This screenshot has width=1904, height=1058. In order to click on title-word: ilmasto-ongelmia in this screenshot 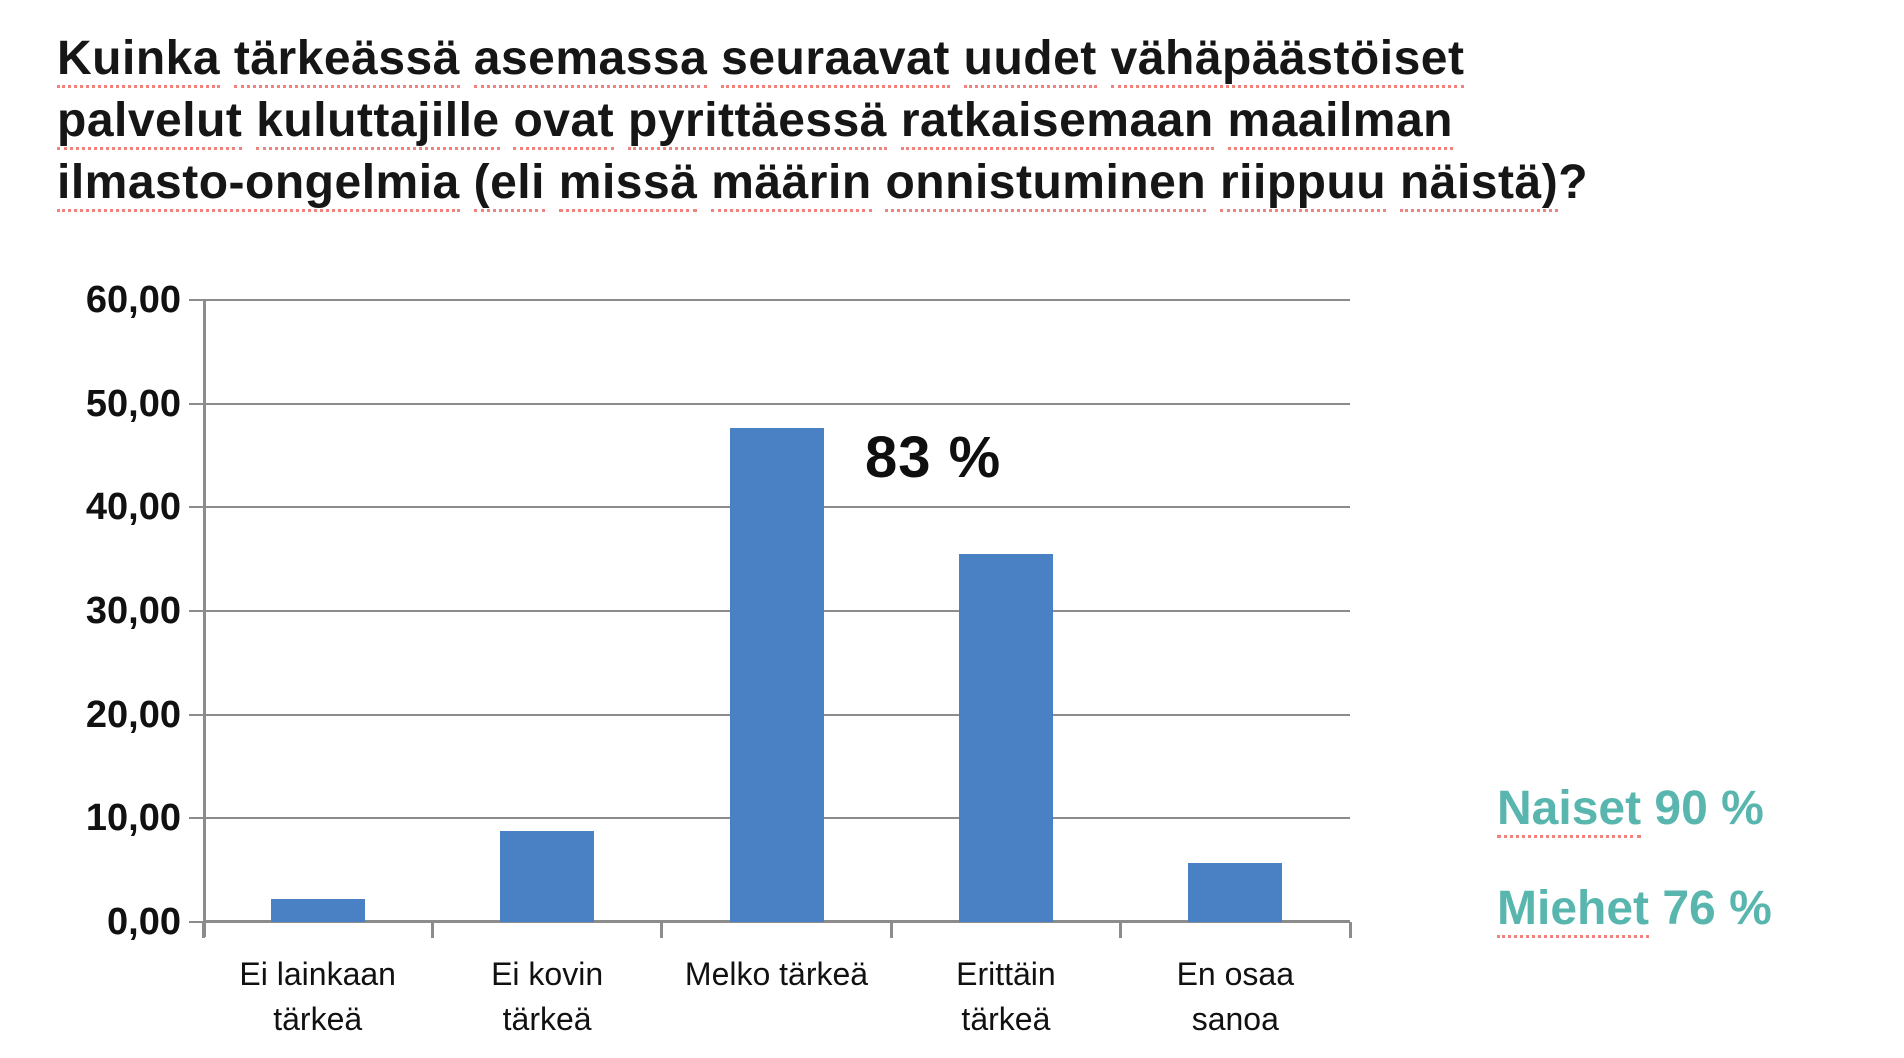, I will do `click(258, 184)`.